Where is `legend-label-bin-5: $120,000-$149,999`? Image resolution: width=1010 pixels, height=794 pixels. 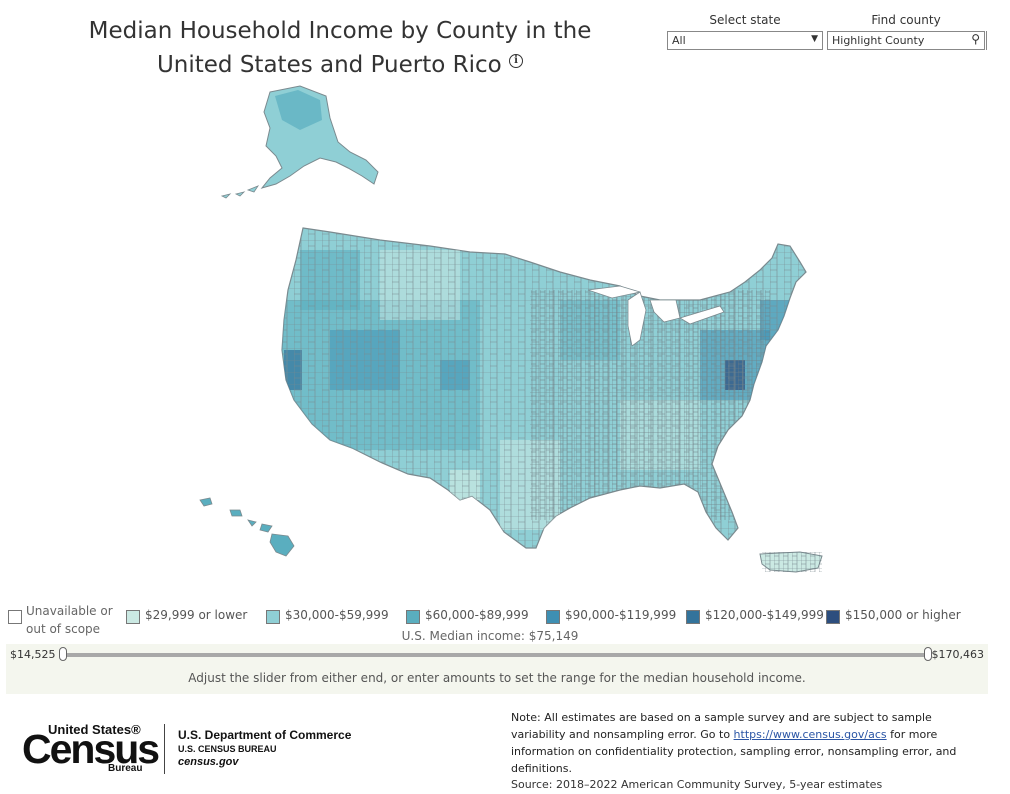 legend-label-bin-5: $120,000-$149,999 is located at coordinates (764, 615).